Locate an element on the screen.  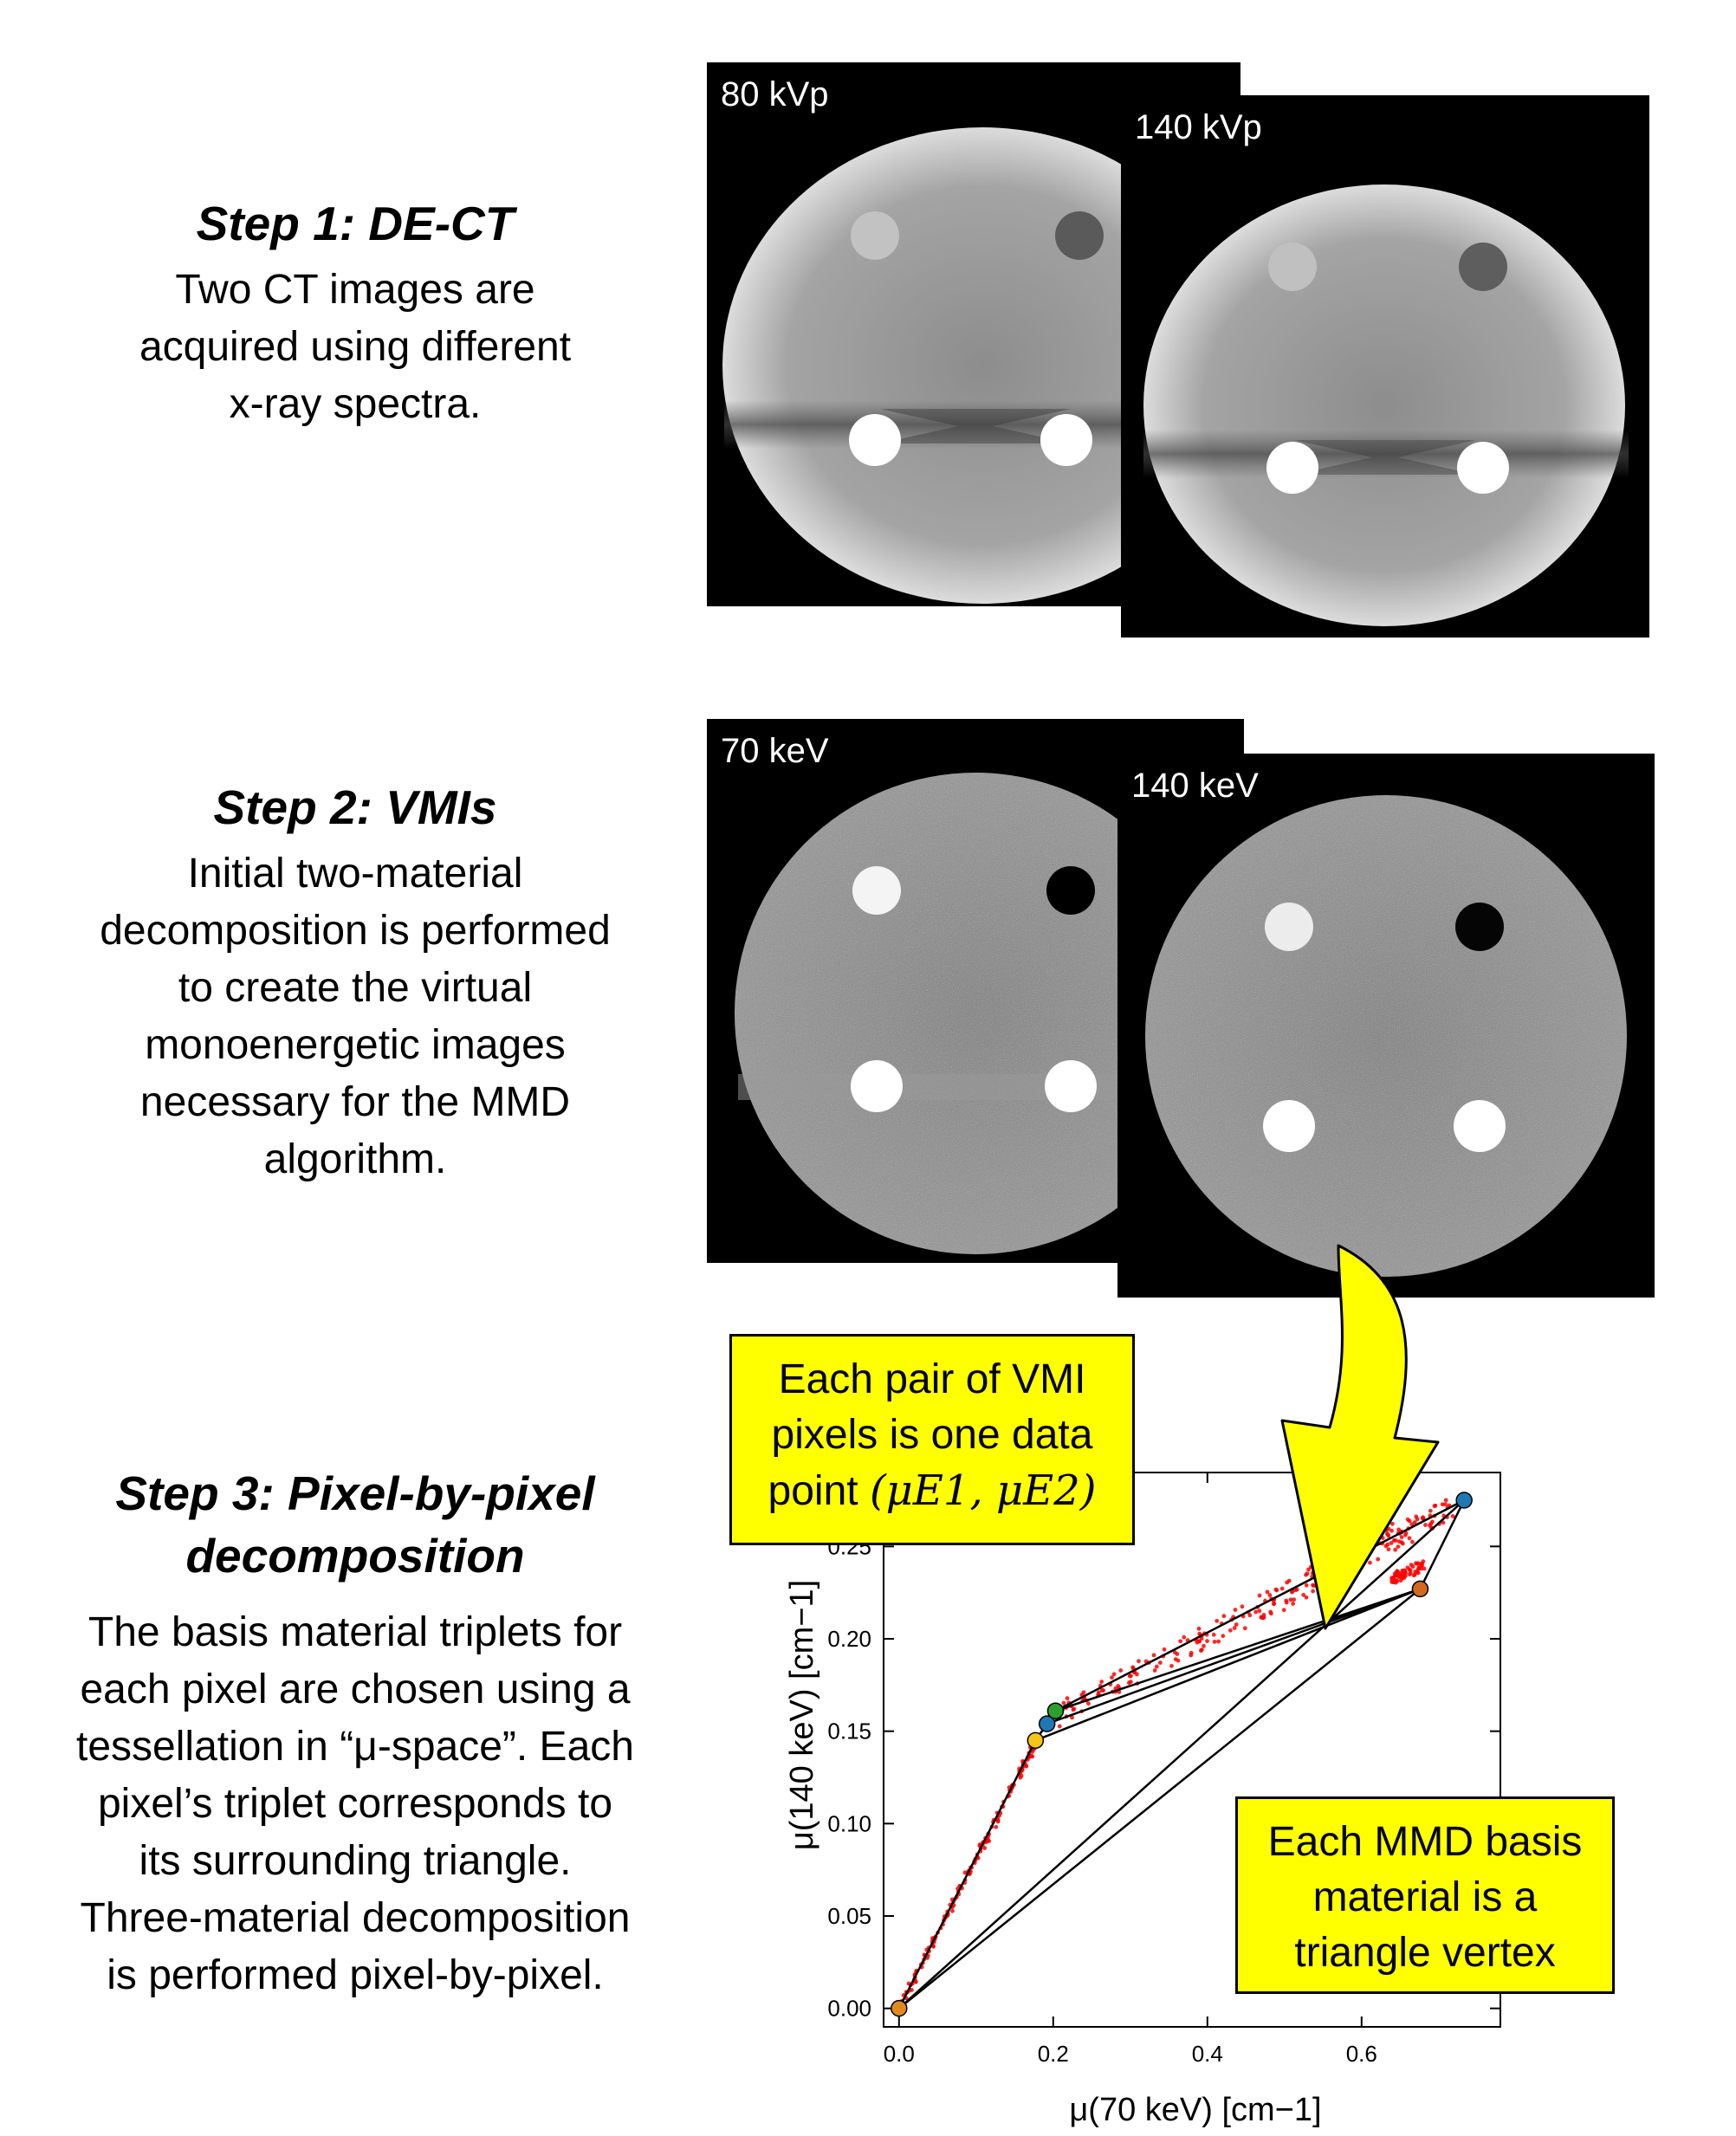
label-80kvp: 80 kVp is located at coordinates (775, 94).